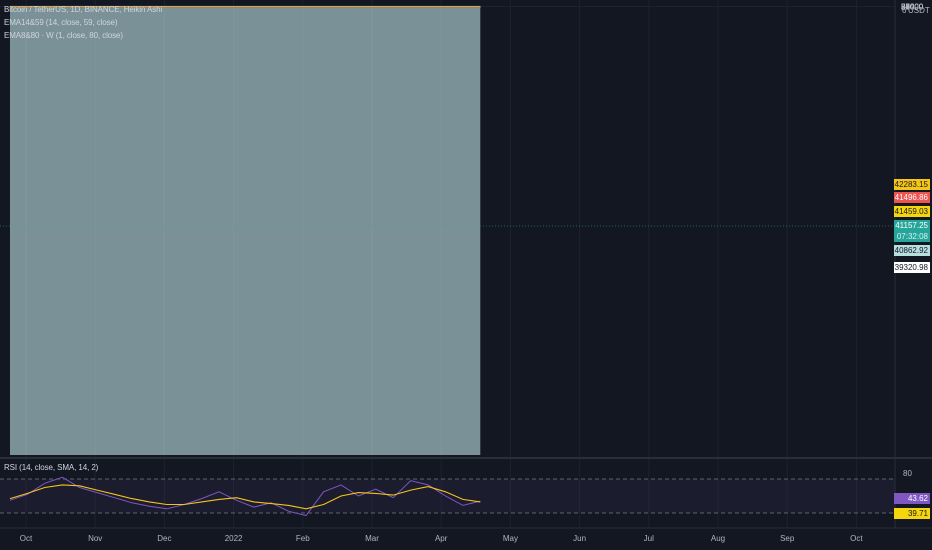 Image resolution: width=932 pixels, height=550 pixels. I want to click on rsi-value-label: 43.62, so click(912, 498).